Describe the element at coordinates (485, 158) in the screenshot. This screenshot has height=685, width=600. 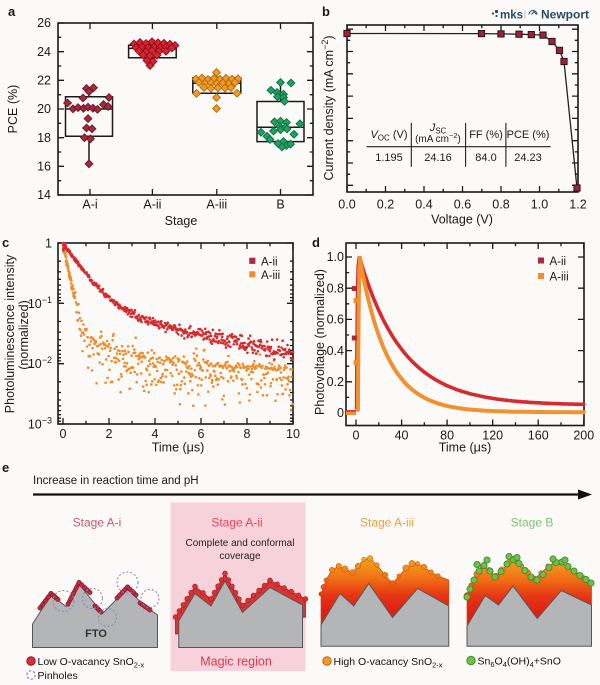
I see `svg-text: 84.0` at that location.